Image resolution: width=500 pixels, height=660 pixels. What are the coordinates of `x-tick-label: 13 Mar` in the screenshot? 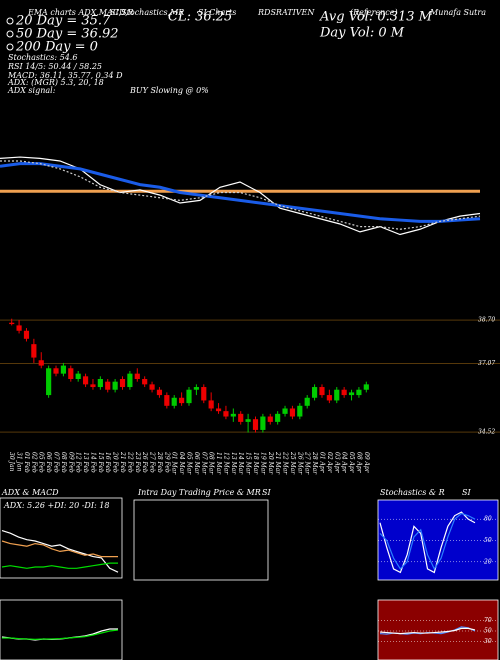 It's located at (233, 463).